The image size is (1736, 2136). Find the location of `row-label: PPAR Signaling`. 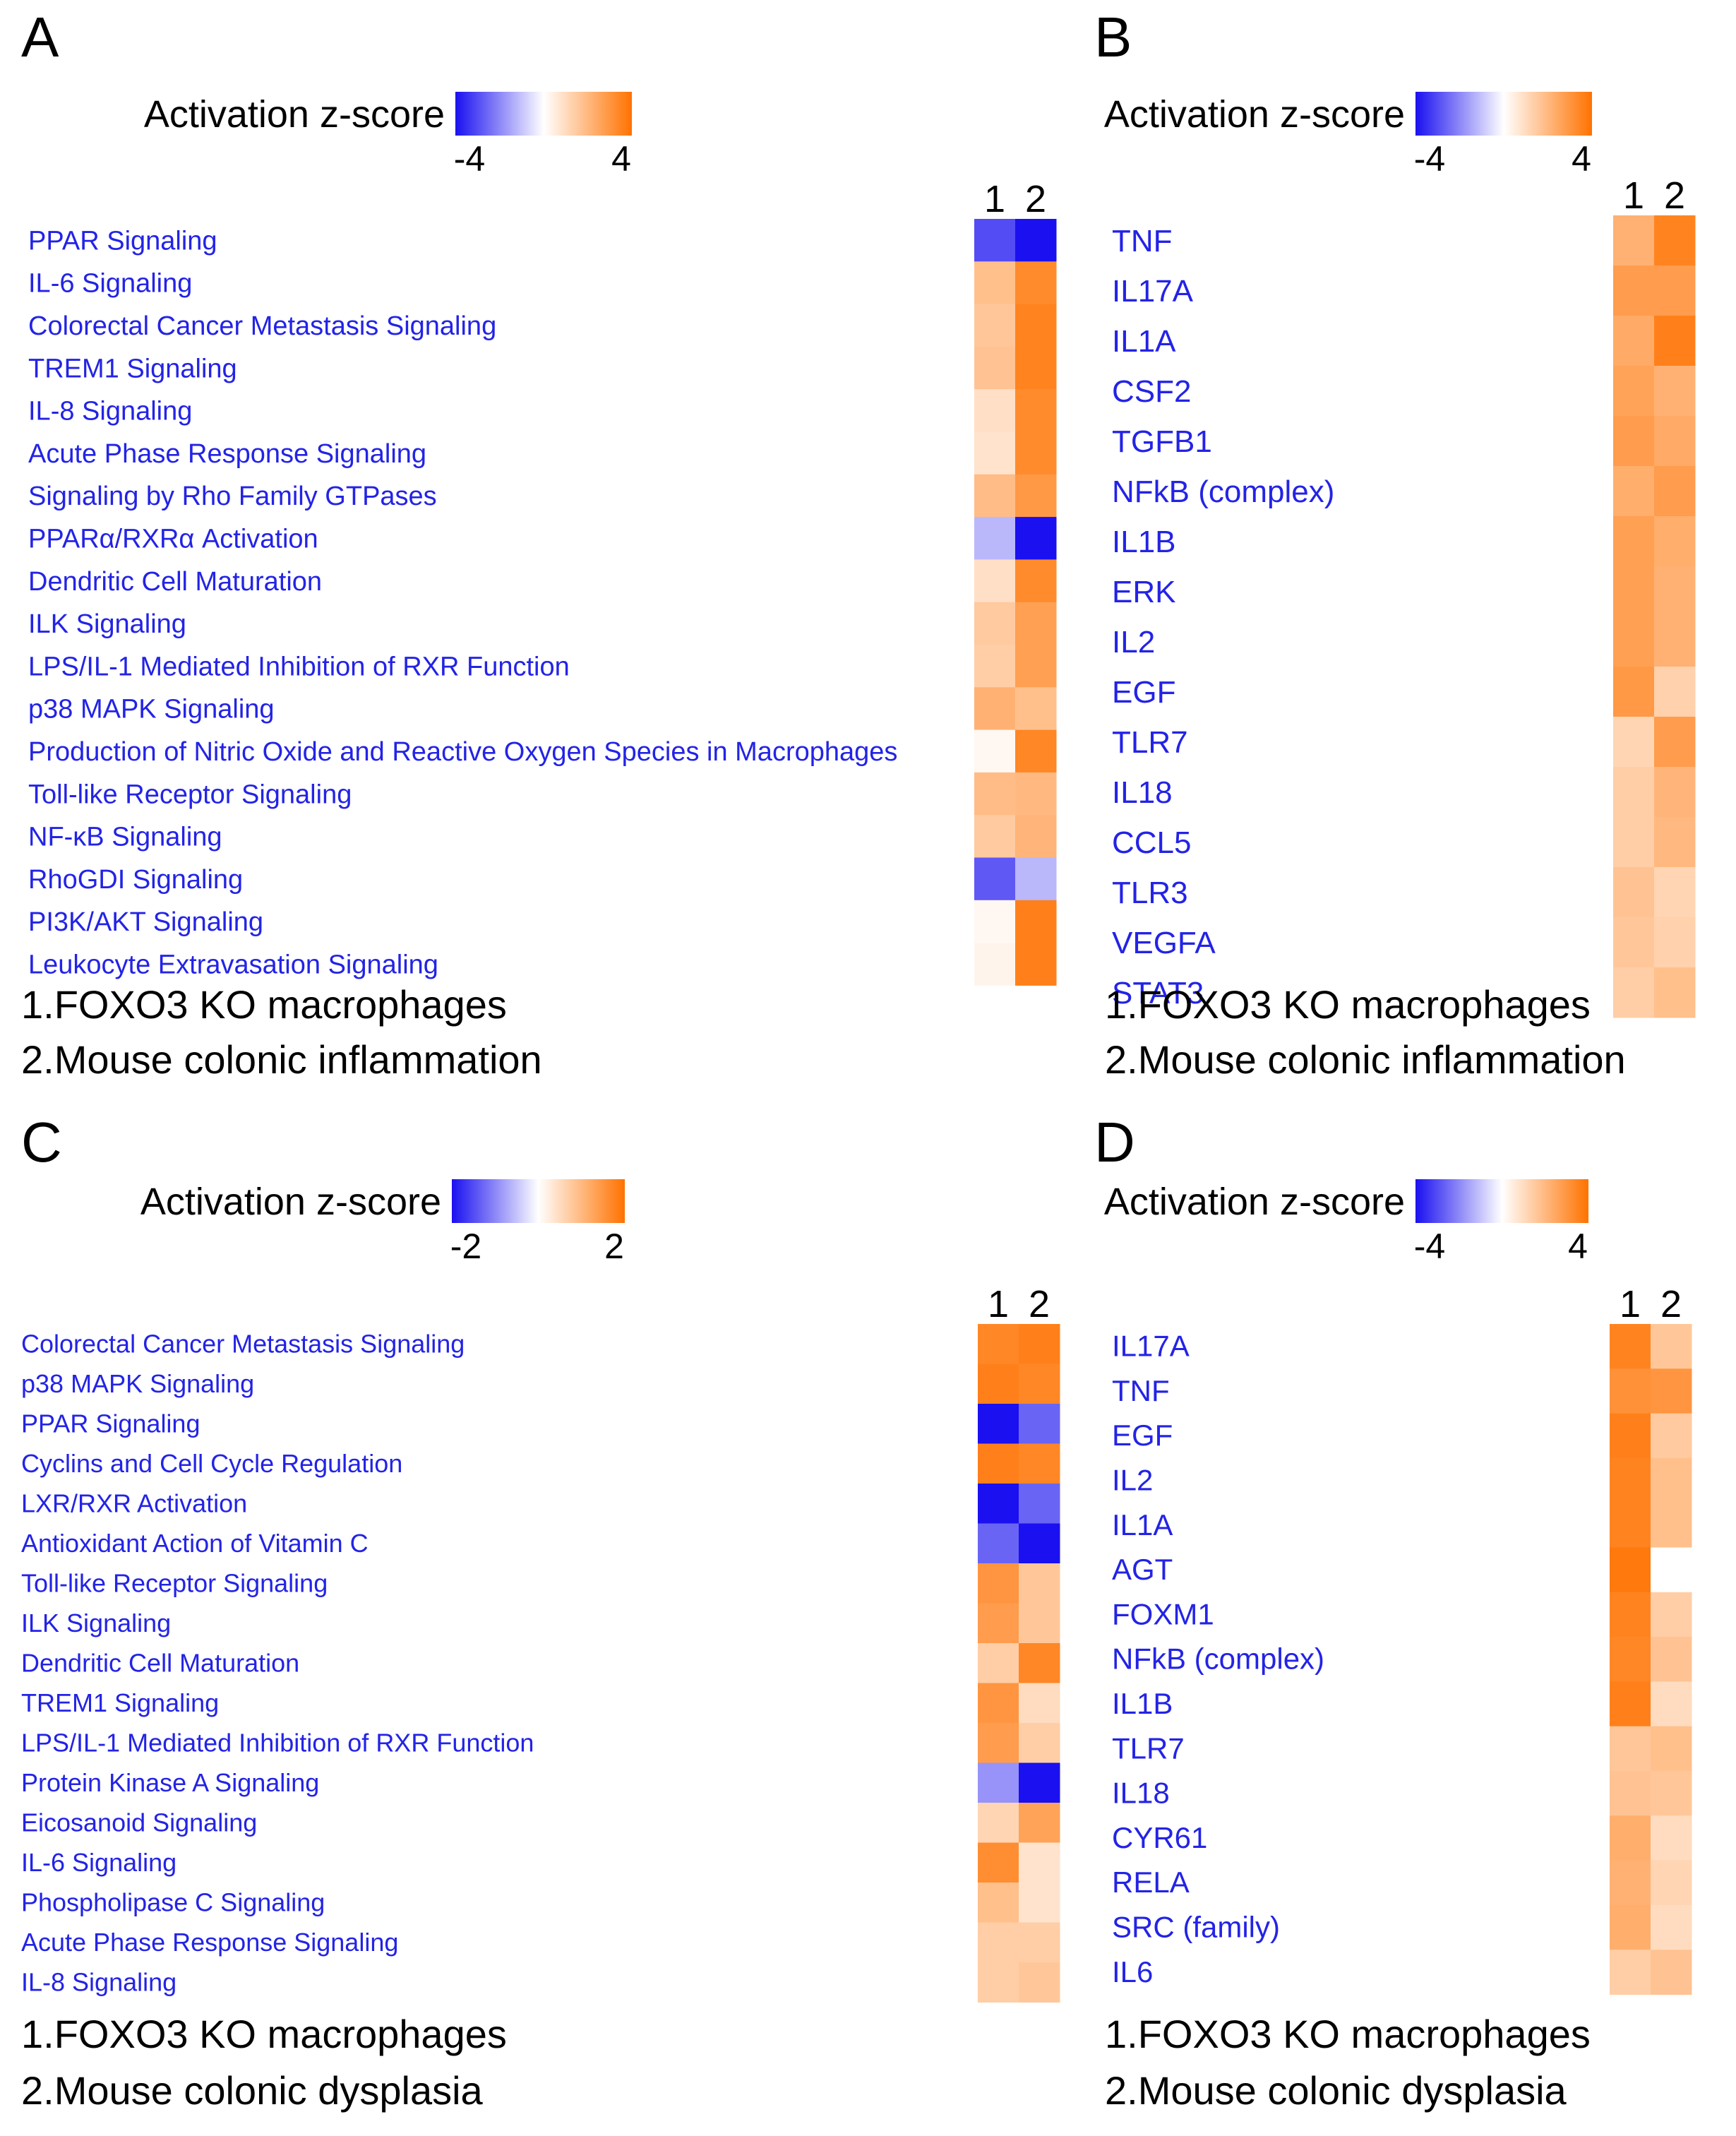

row-label: PPAR Signaling is located at coordinates (122, 241).